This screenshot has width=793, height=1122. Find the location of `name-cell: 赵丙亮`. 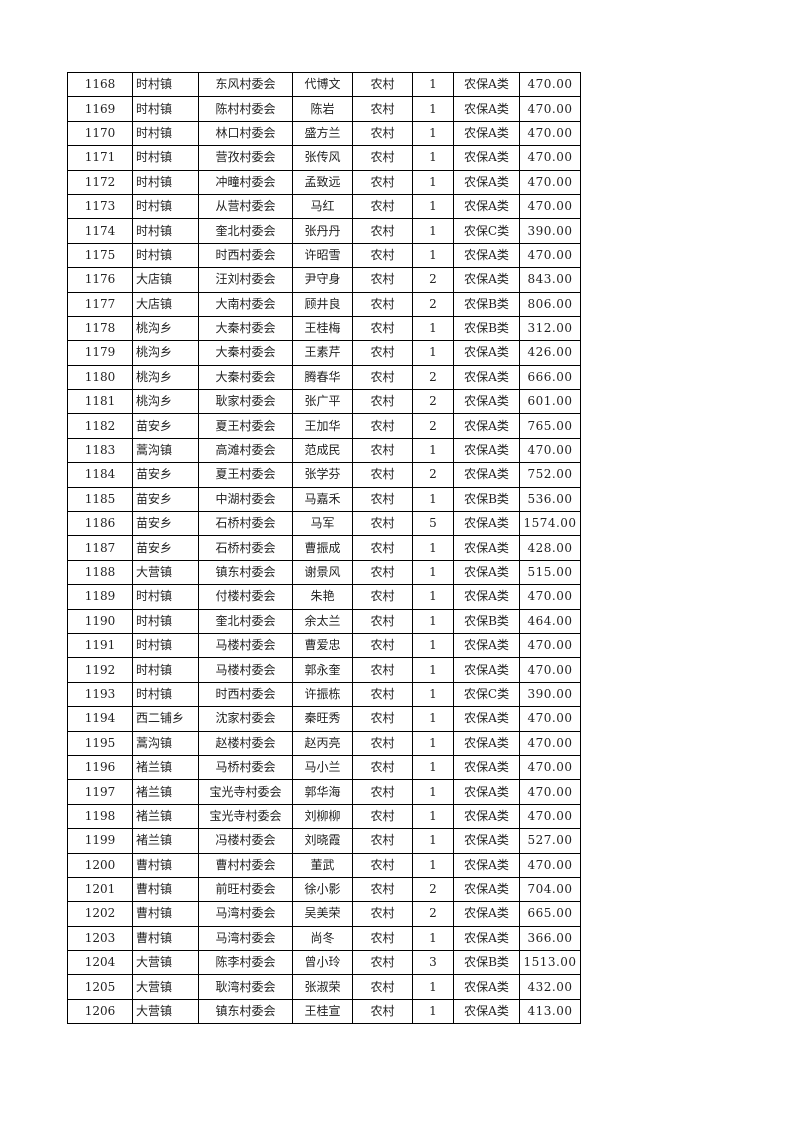

name-cell: 赵丙亮 is located at coordinates (322, 743).